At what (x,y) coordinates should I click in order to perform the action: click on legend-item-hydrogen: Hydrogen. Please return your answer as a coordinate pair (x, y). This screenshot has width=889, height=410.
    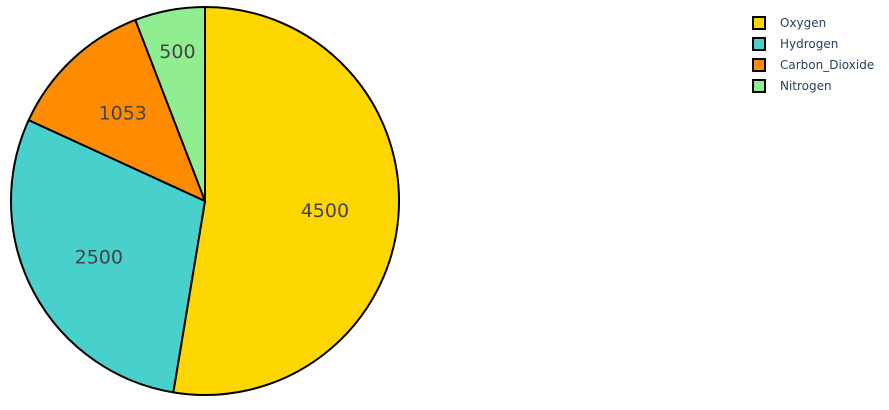
    Looking at the image, I should click on (795, 44).